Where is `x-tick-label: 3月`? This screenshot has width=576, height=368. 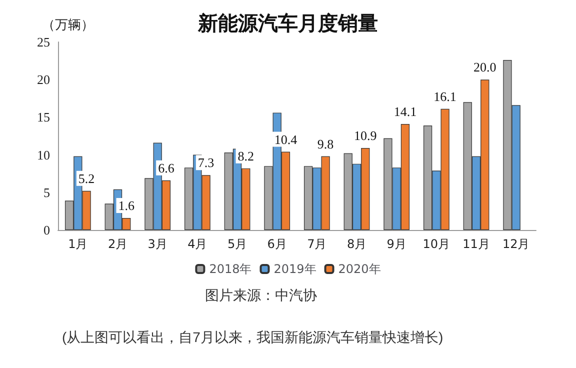 x-tick-label: 3月 is located at coordinates (158, 244).